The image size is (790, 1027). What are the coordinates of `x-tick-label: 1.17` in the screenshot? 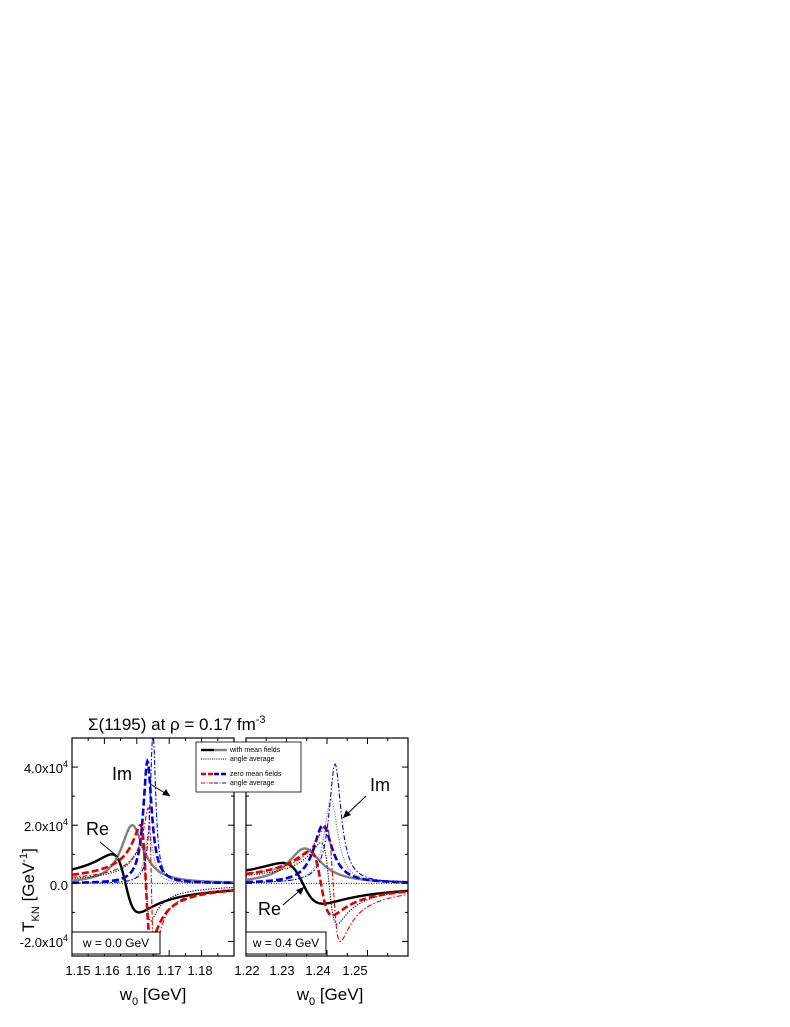 It's located at (168, 970).